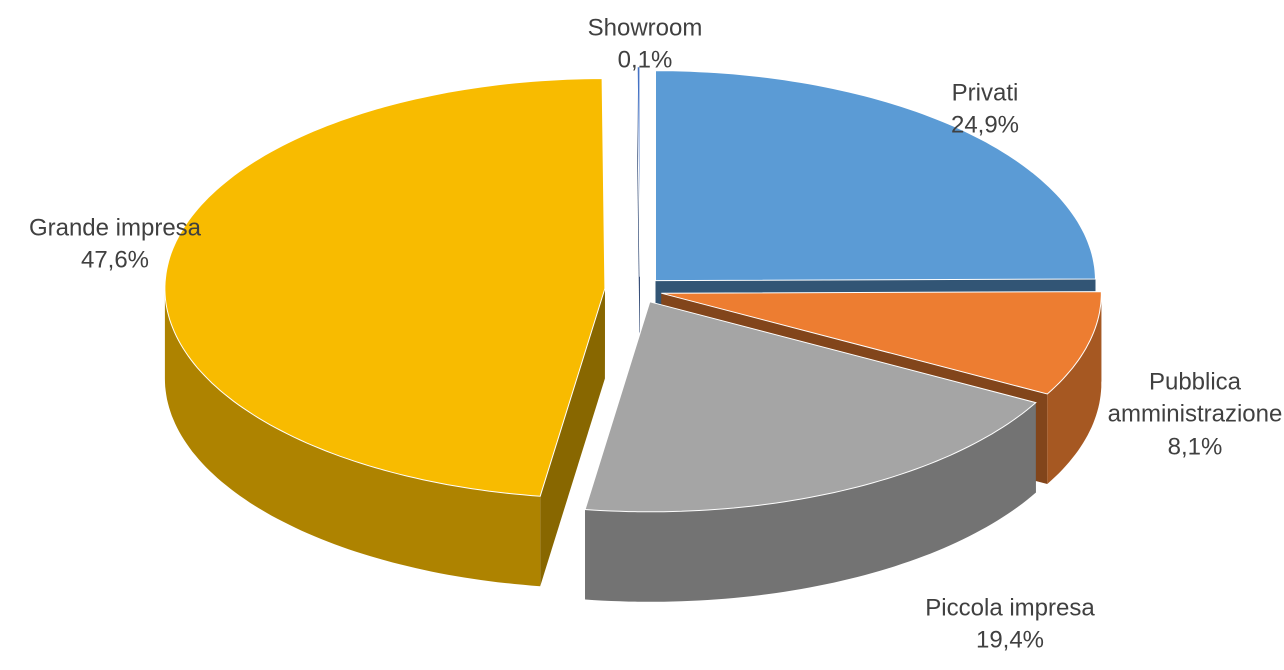 The height and width of the screenshot is (670, 1284). Describe the element at coordinates (645, 45) in the screenshot. I see `data-label: Showroom 0,1%` at that location.